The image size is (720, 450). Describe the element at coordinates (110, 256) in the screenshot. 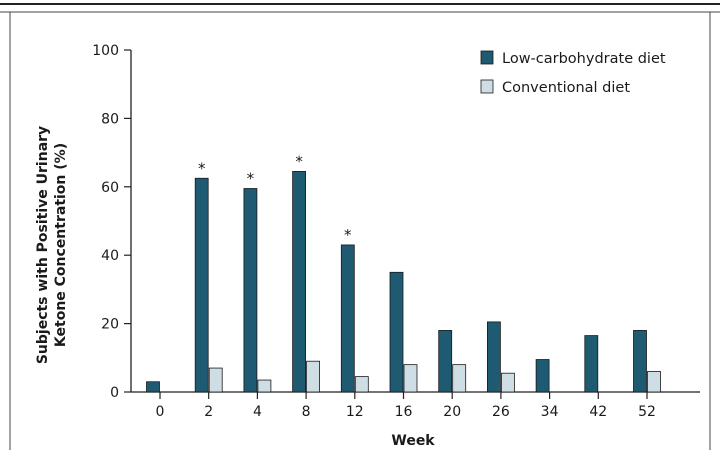

I see `y-tick-label: 40` at that location.